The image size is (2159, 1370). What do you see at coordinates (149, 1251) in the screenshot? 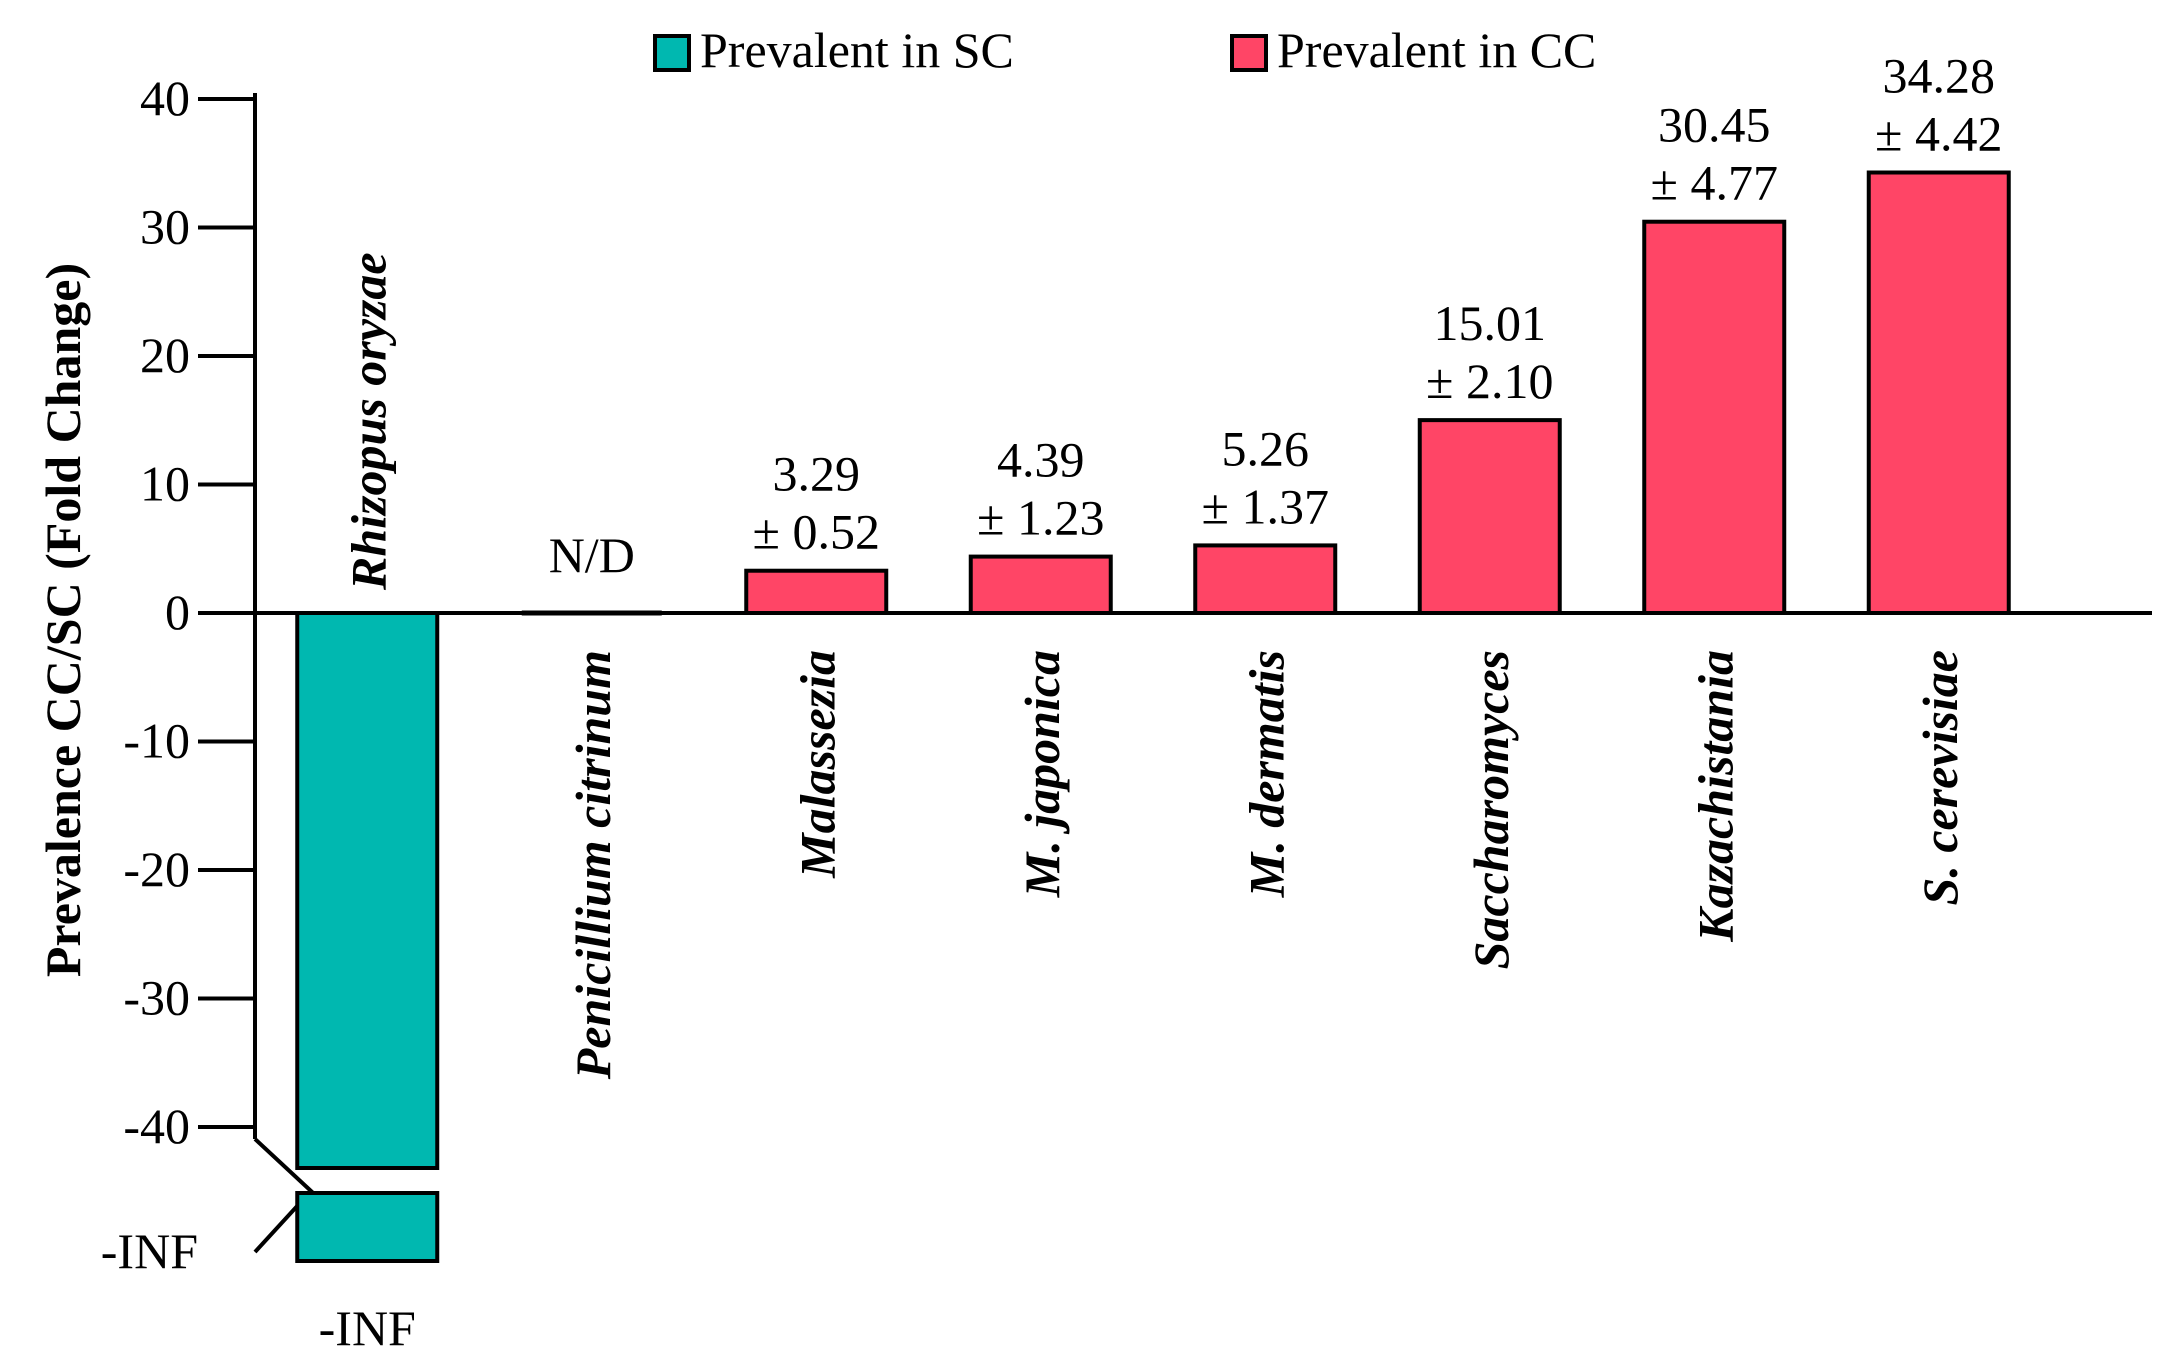
I see `y-tick-label-inf: -INF` at bounding box center [149, 1251].